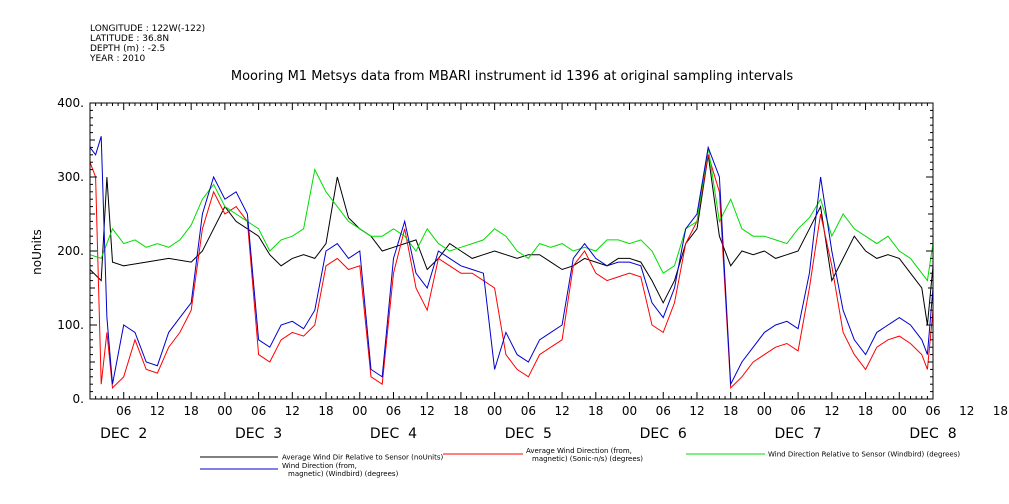 The height and width of the screenshot is (504, 1009). I want to click on x-day-label: DEC 7, so click(798, 434).